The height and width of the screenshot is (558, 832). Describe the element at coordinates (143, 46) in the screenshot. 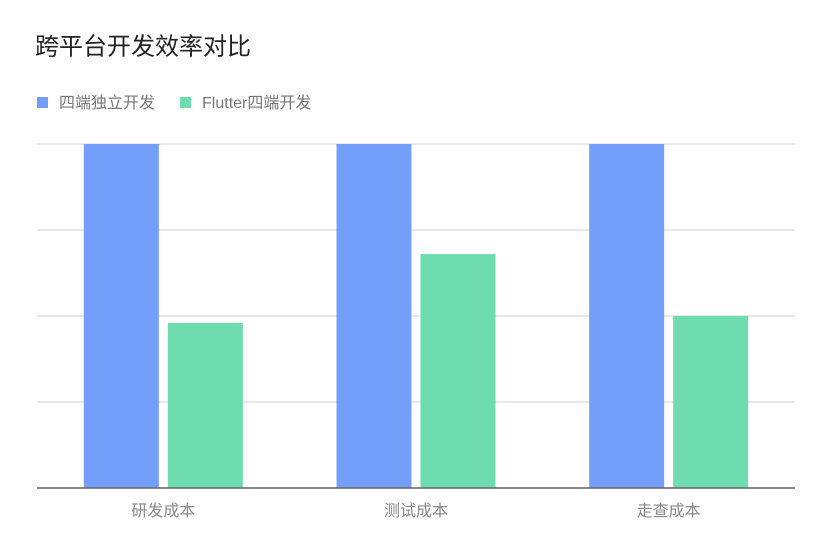

I see `chart-title: 跨平台开发效率对比` at that location.